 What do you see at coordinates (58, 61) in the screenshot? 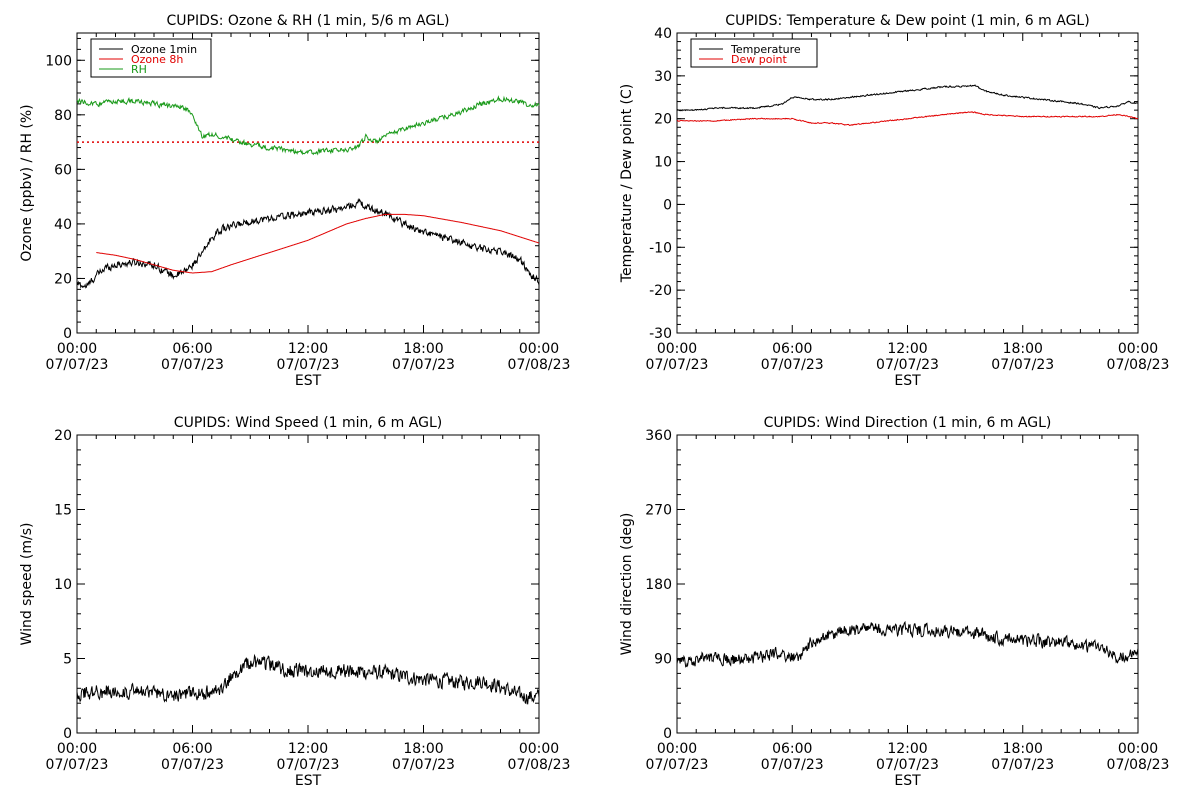
I see `y-tick-label: 100` at bounding box center [58, 61].